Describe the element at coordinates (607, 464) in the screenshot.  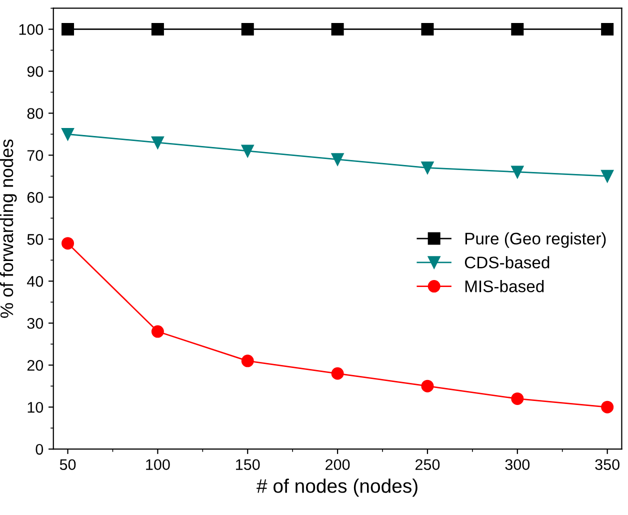
I see `x-tick-label: 350` at that location.